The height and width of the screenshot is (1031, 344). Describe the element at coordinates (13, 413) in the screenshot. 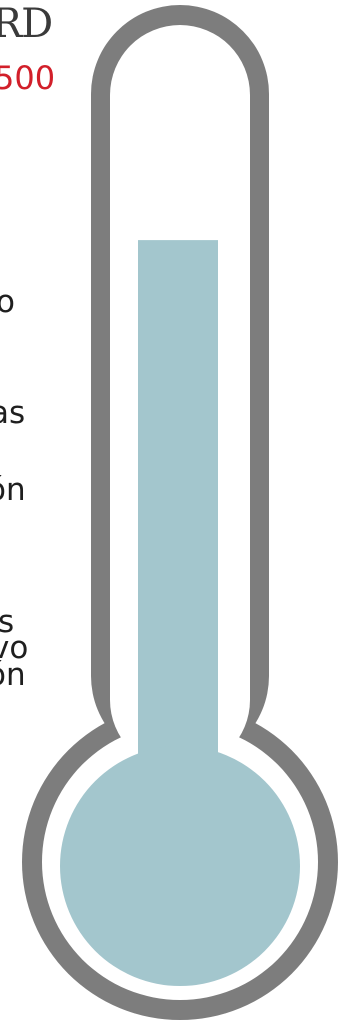

I see `text-fragment: as` at that location.